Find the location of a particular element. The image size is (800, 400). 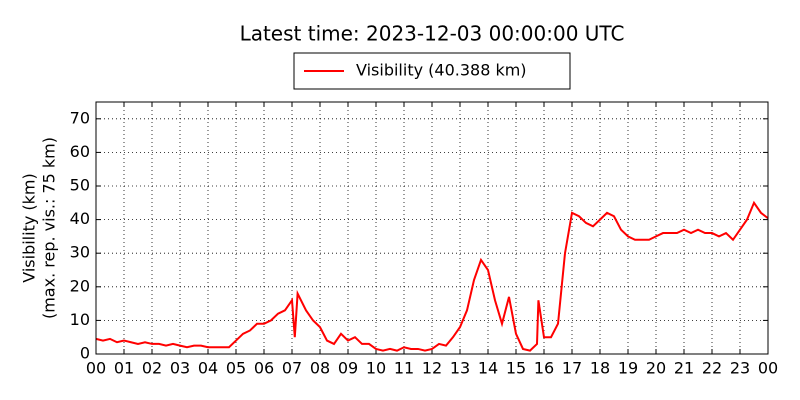

y-tick-label: 30 is located at coordinates (80, 252).